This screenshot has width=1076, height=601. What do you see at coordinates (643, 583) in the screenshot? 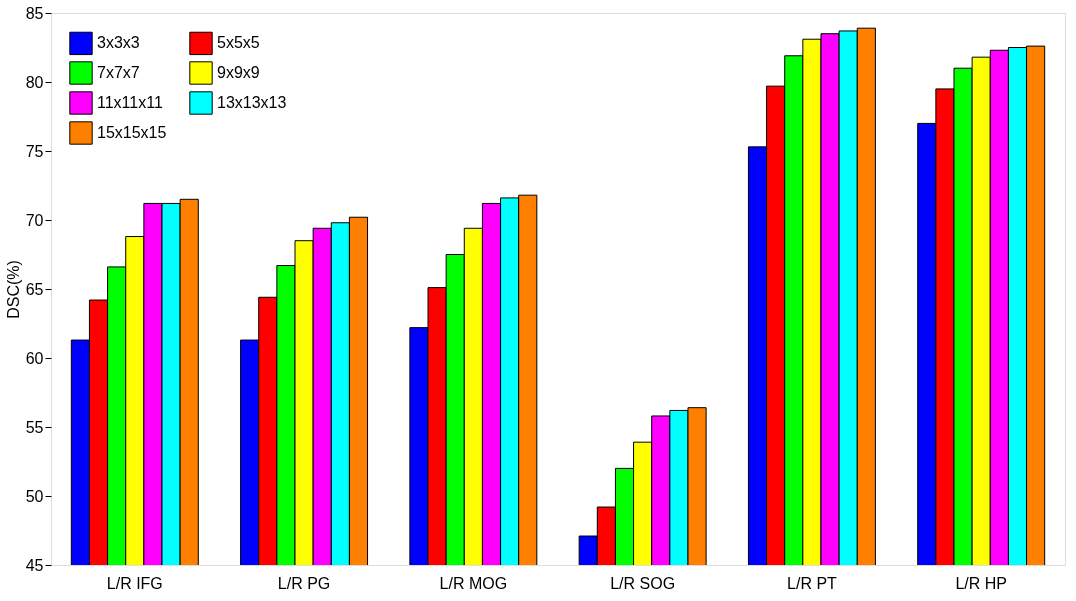
I see `x-tick-label: L/R SOG` at bounding box center [643, 583].